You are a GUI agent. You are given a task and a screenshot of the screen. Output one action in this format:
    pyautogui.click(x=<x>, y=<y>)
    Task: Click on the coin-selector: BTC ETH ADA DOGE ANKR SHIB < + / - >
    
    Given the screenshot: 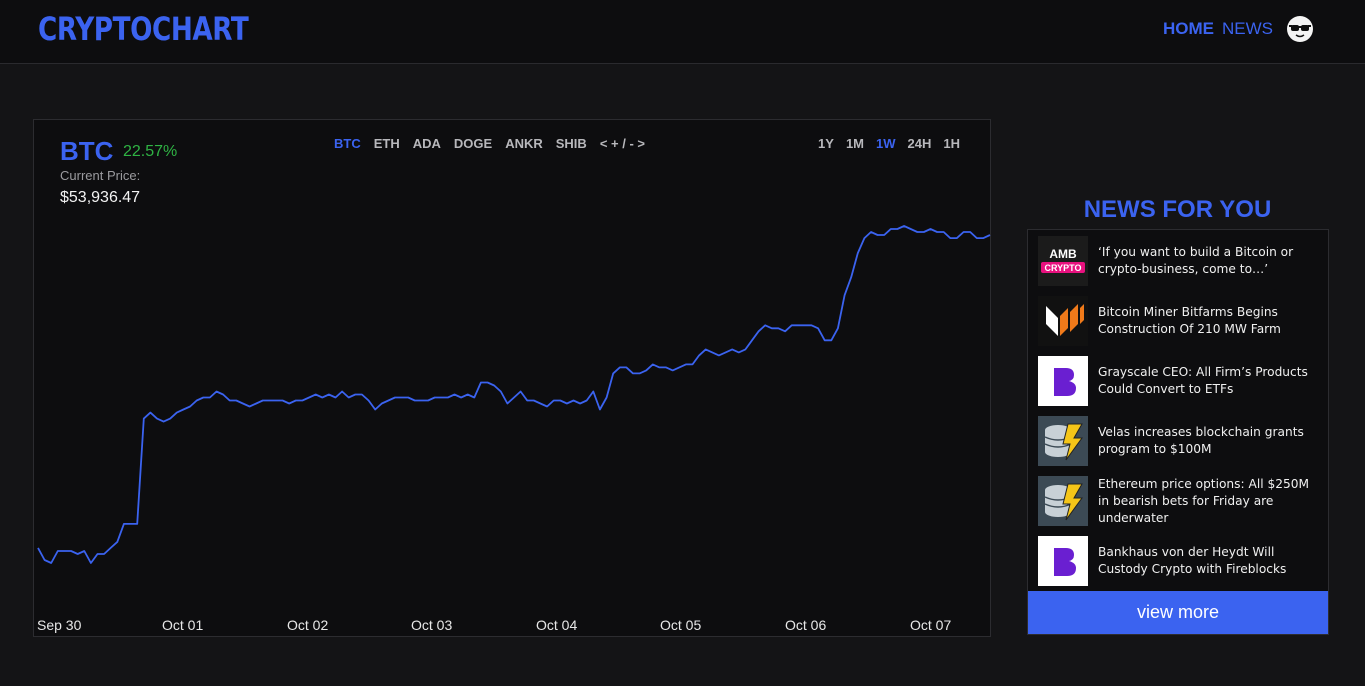 What is the action you would take?
    pyautogui.click(x=489, y=143)
    